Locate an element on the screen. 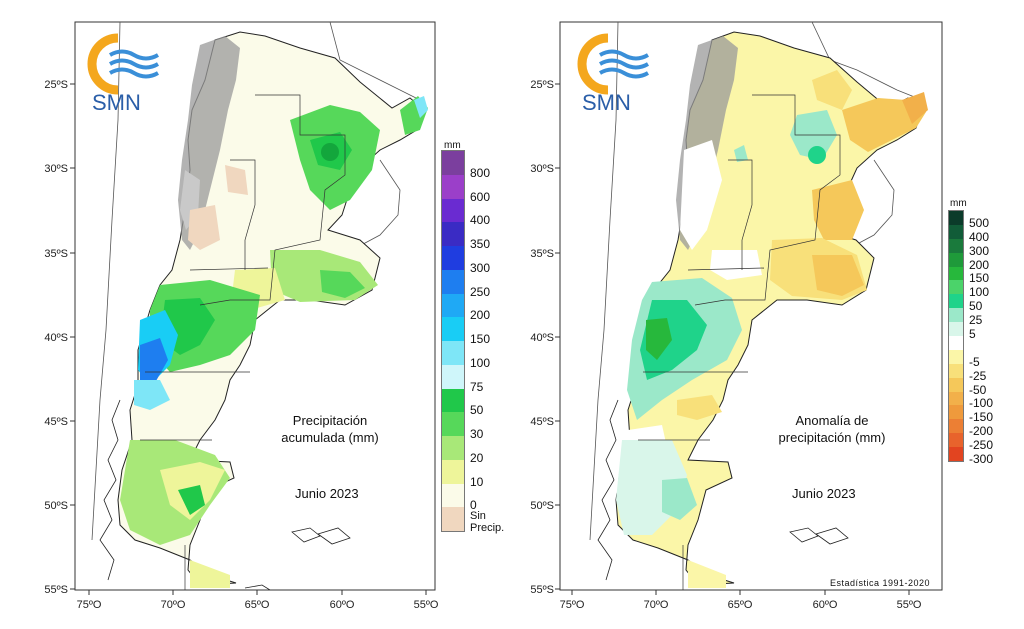  legend-label: 30 is located at coordinates (477, 434).